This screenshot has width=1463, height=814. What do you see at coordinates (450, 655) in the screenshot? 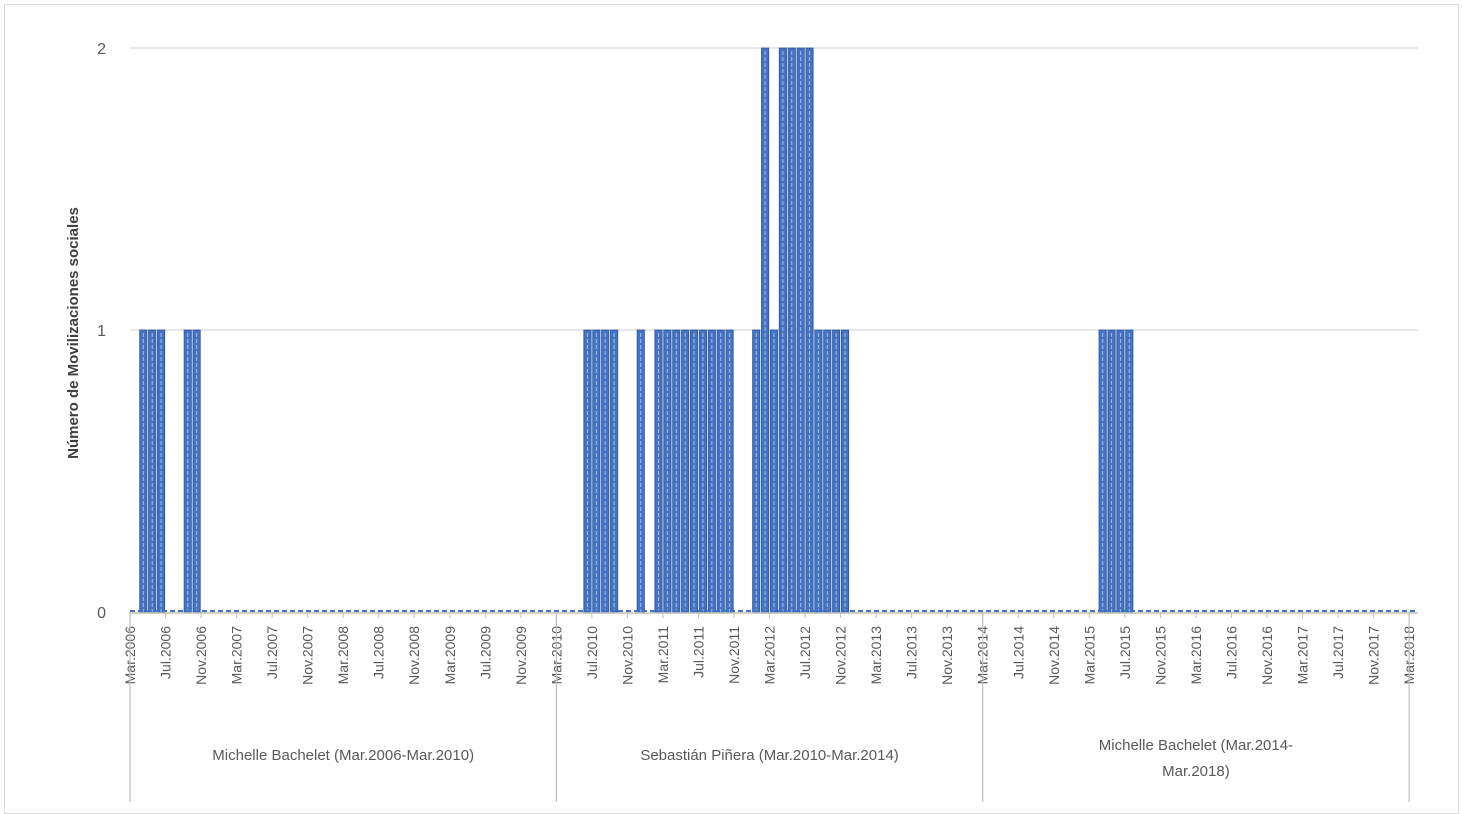
I see `x-tick-label: Mar.2009` at bounding box center [450, 655].